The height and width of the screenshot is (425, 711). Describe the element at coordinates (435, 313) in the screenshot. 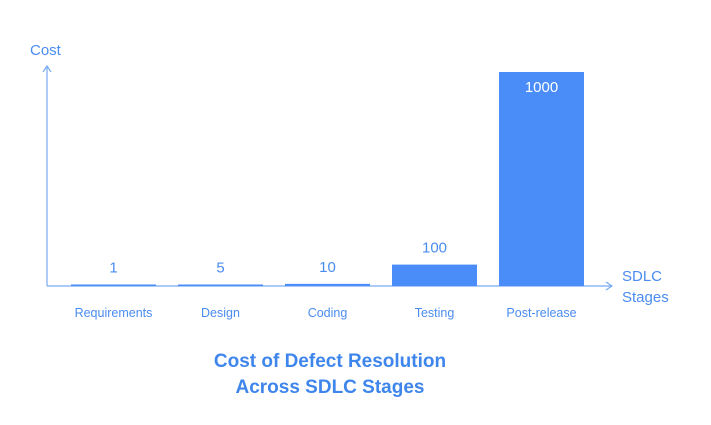

I see `x-tick-label: Testing` at that location.